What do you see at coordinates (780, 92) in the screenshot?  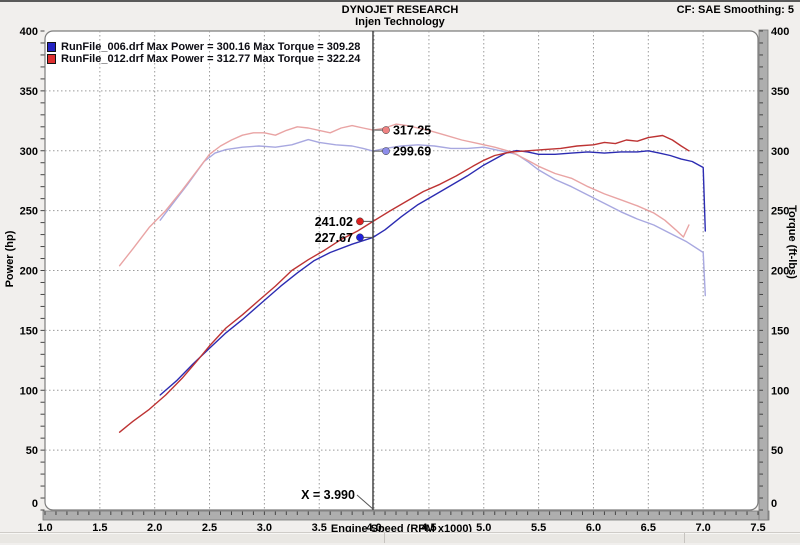 I see `torque-tick-label: 350` at bounding box center [780, 92].